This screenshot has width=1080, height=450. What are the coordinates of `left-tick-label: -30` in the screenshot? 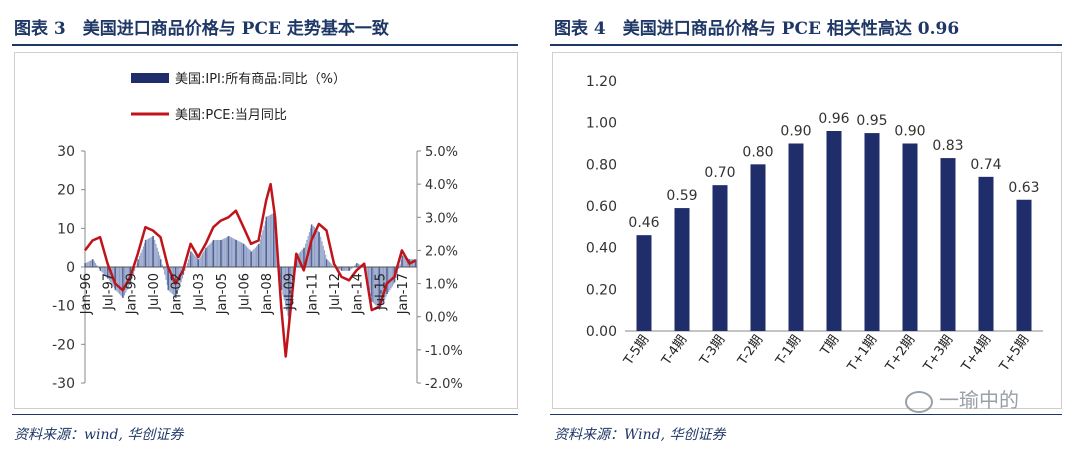 It's located at (63, 384).